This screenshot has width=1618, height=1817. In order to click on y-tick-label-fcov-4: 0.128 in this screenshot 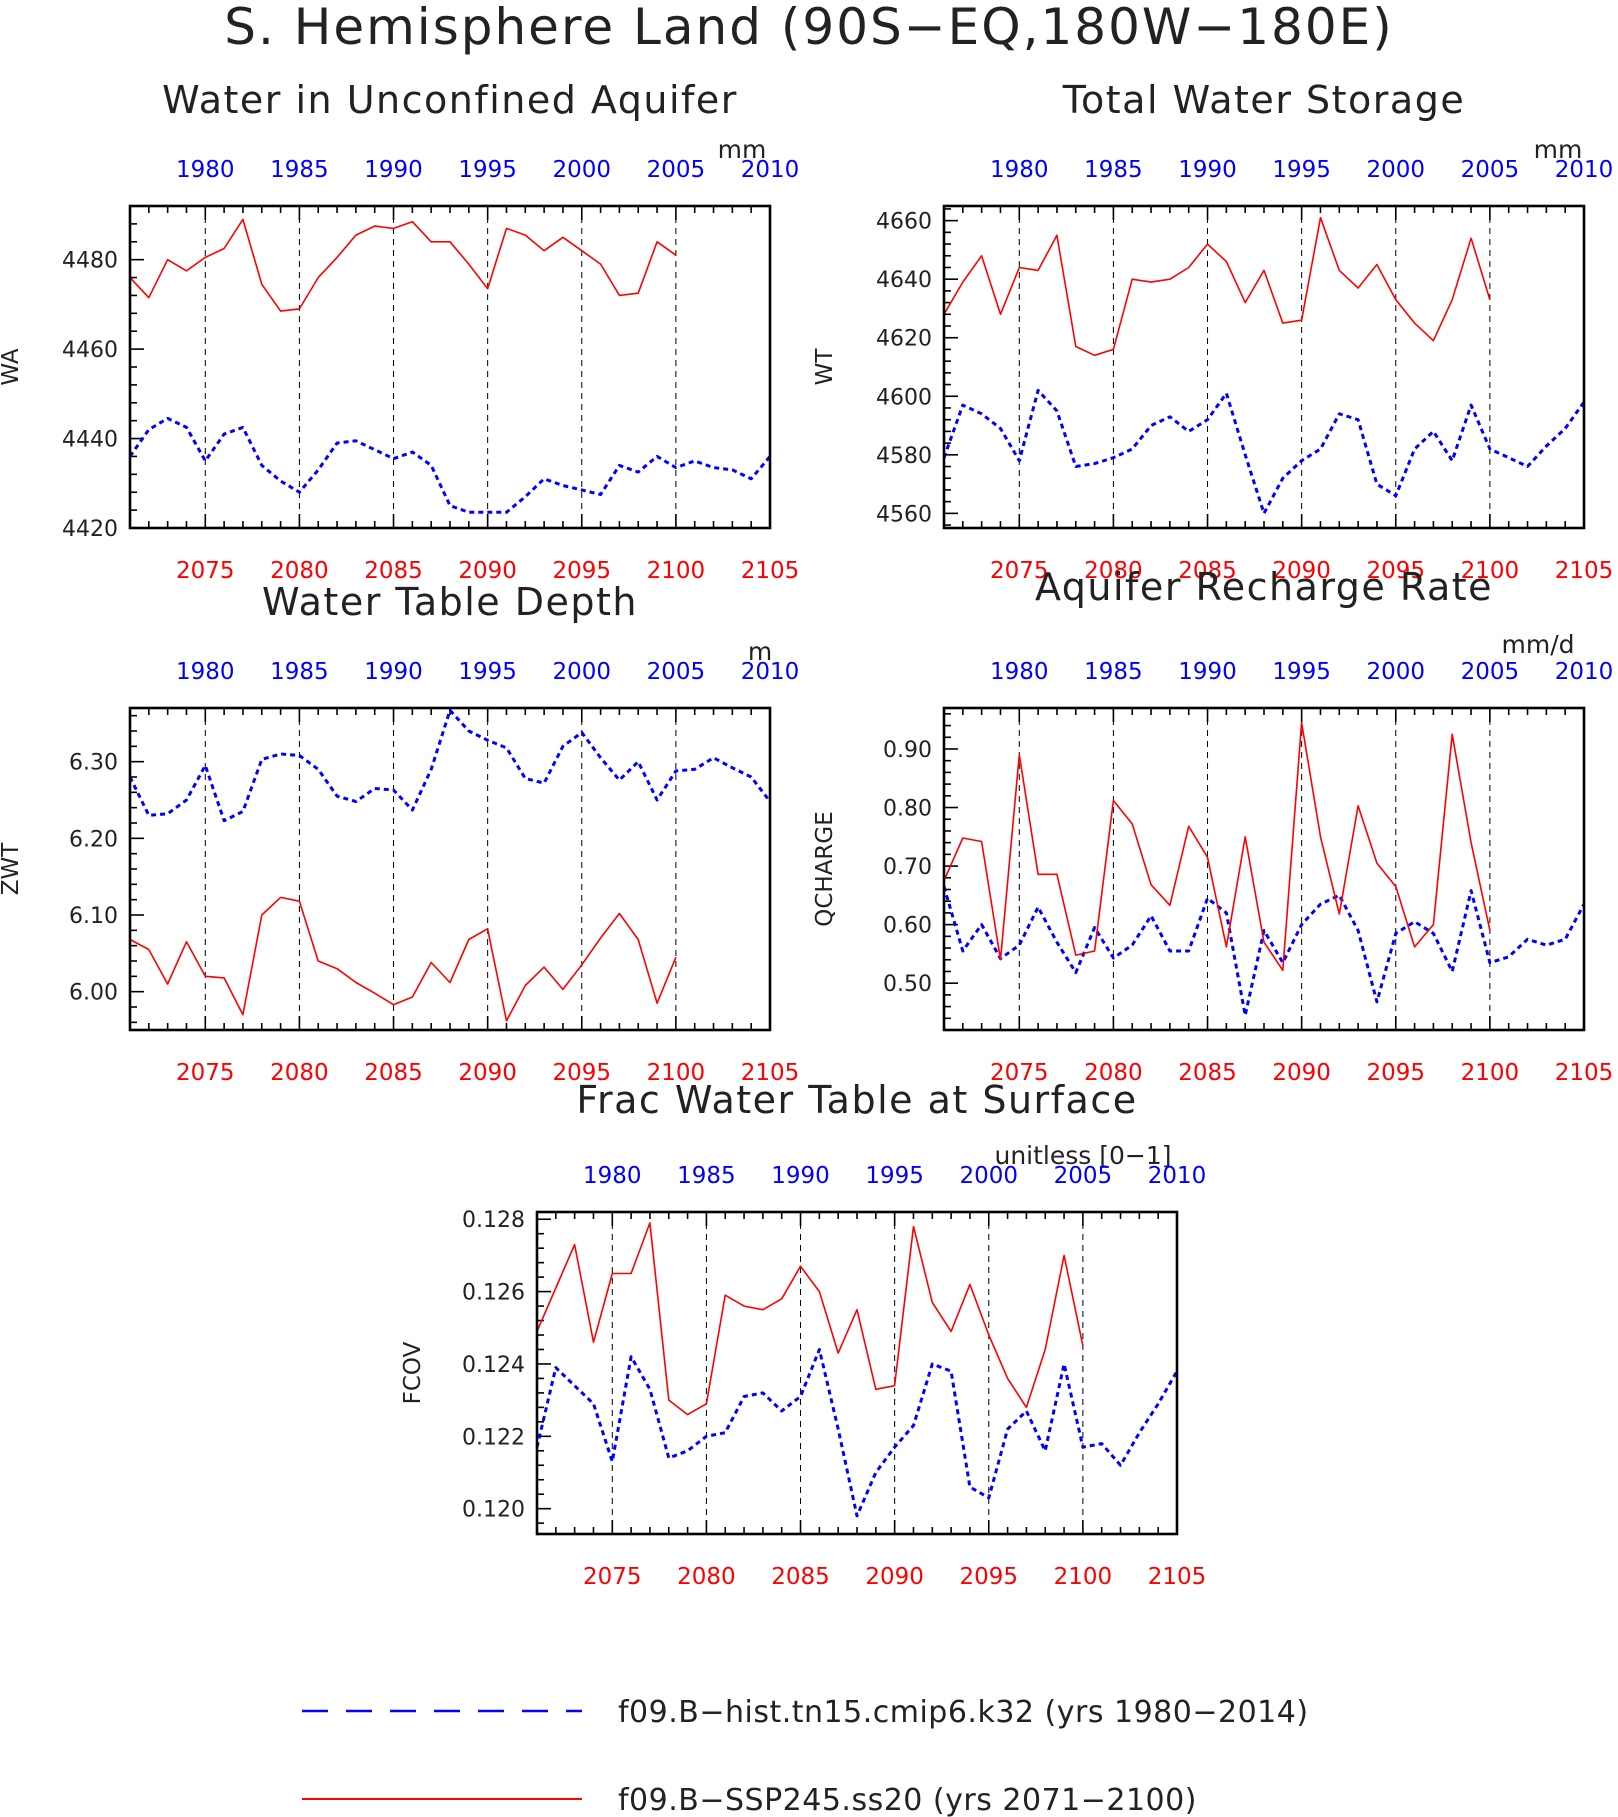, I will do `click(493, 1220)`.